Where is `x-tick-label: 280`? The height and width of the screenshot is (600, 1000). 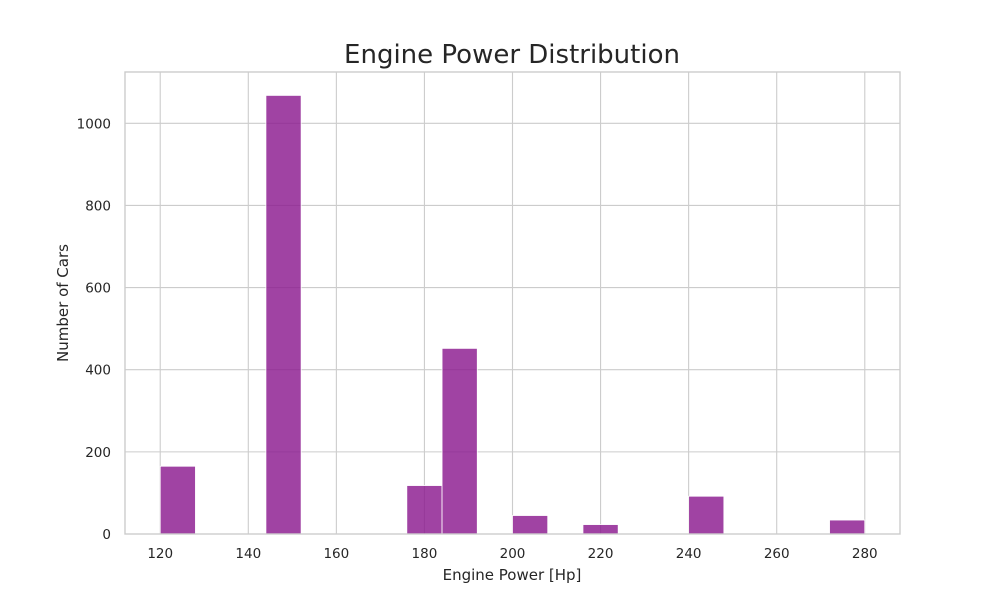
x-tick-label: 280 is located at coordinates (865, 554).